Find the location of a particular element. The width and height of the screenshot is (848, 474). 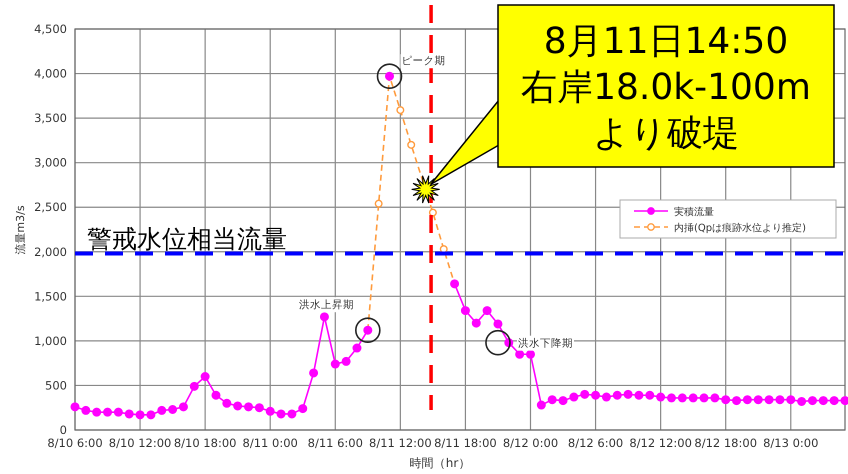

x-tick-label: 8/12 6:00 is located at coordinates (596, 443).